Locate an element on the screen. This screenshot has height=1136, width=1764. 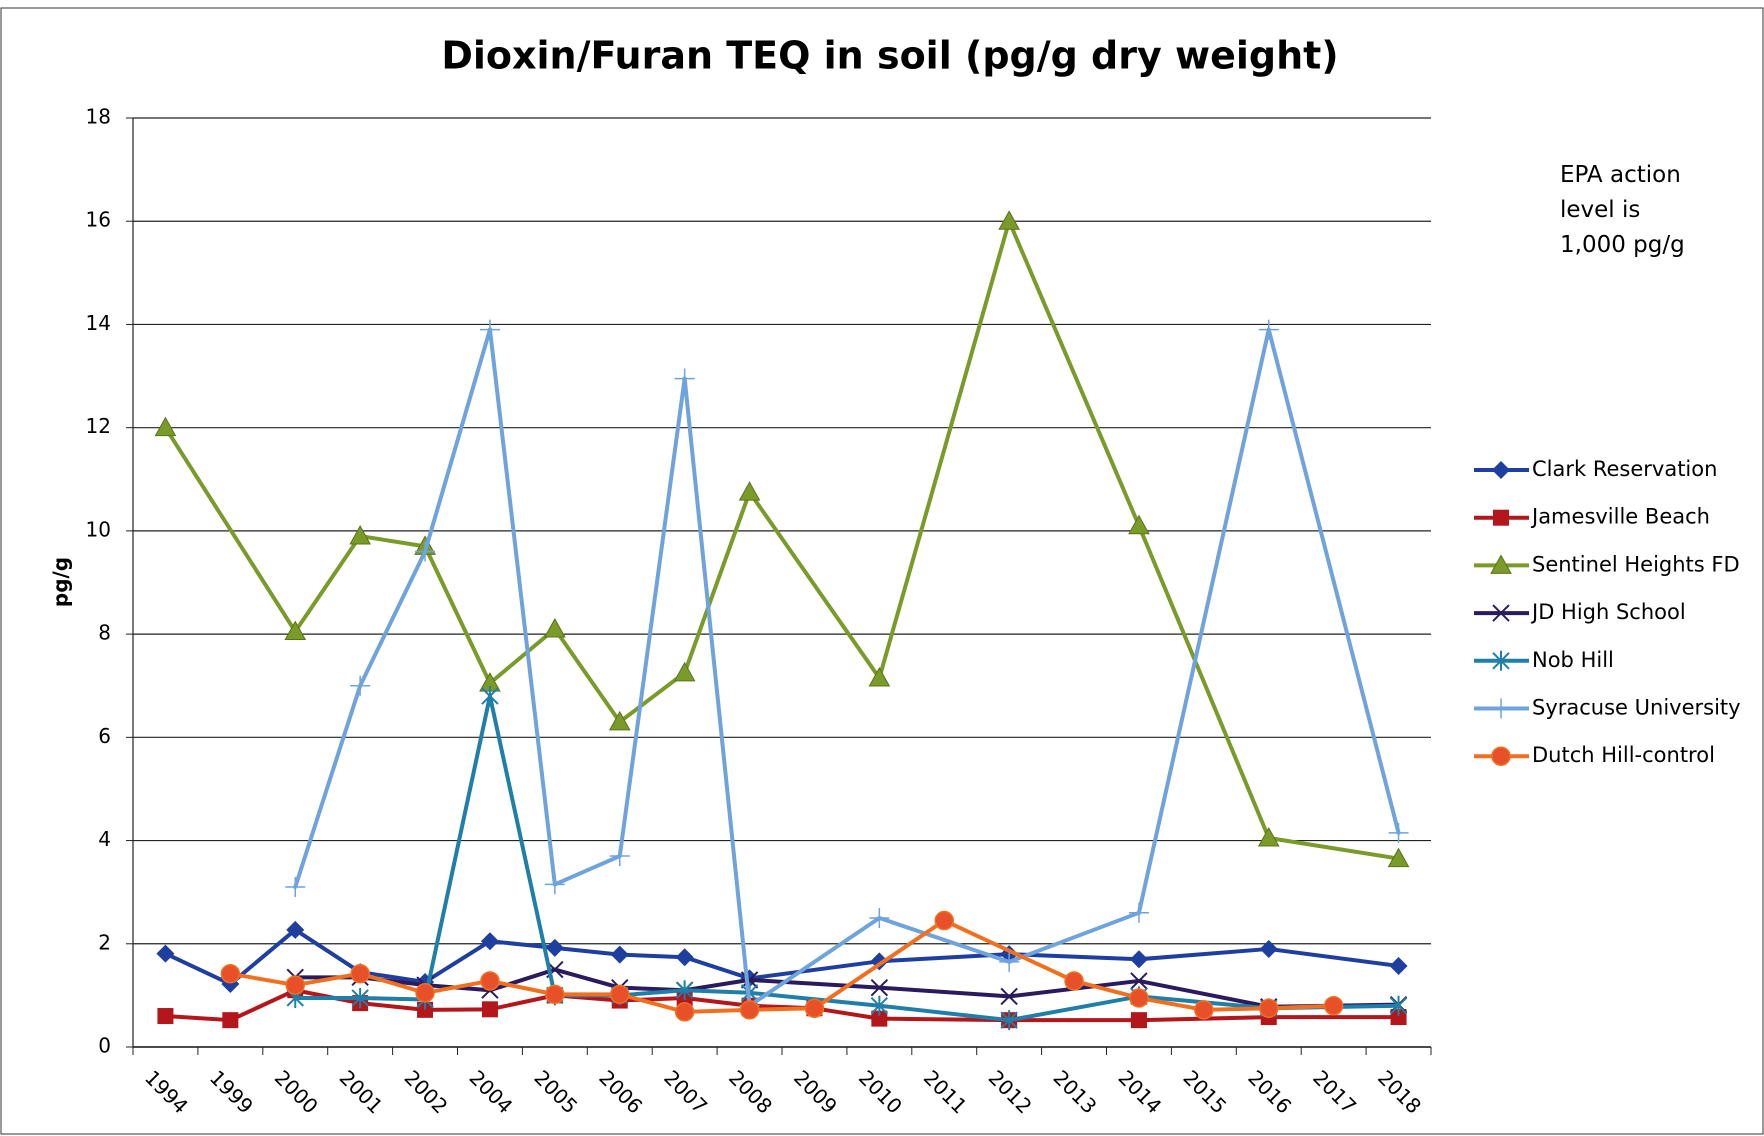
y-axis-label: pg/g is located at coordinates (61, 582).